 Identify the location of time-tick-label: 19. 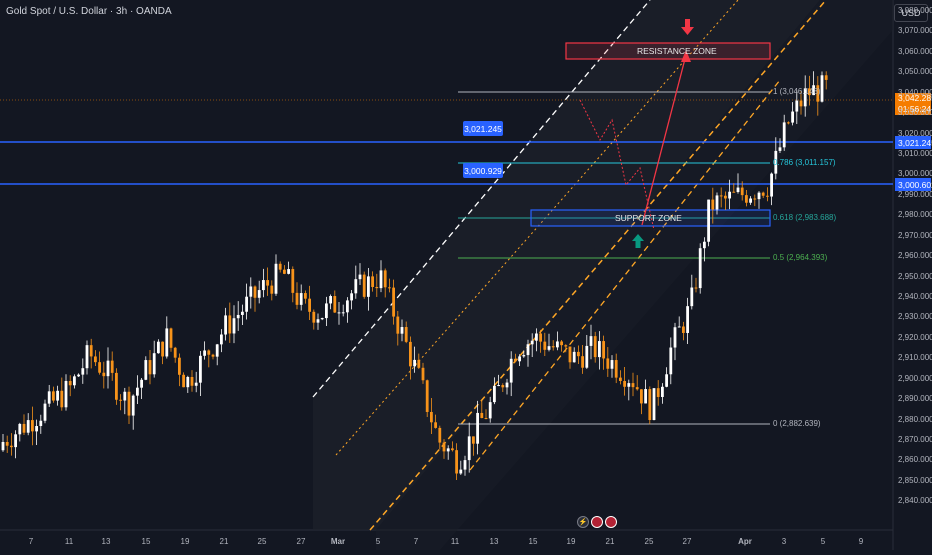
(571, 541).